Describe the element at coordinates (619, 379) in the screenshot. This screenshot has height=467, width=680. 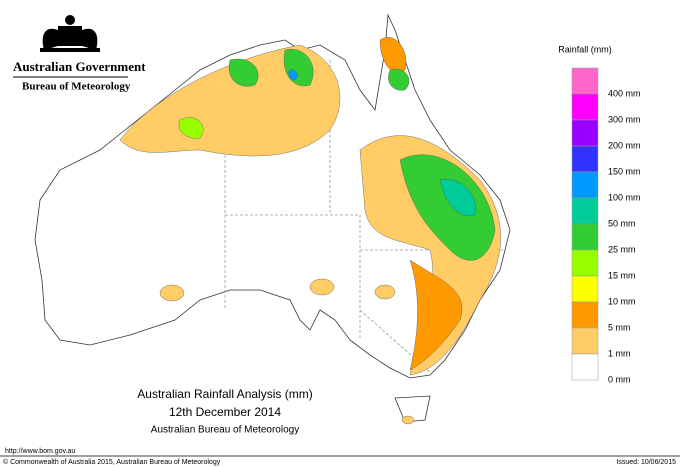
I see `legend-label: 0 mm` at that location.